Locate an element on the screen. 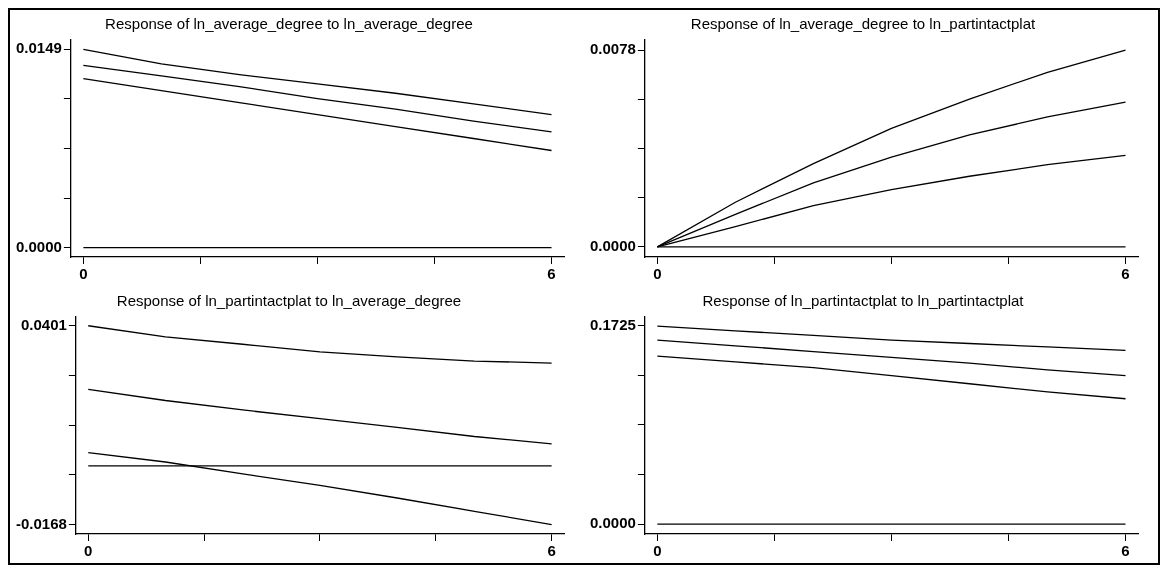  chart-title: Response of ln_average_degree to ln_average_degree is located at coordinates (289, 24).